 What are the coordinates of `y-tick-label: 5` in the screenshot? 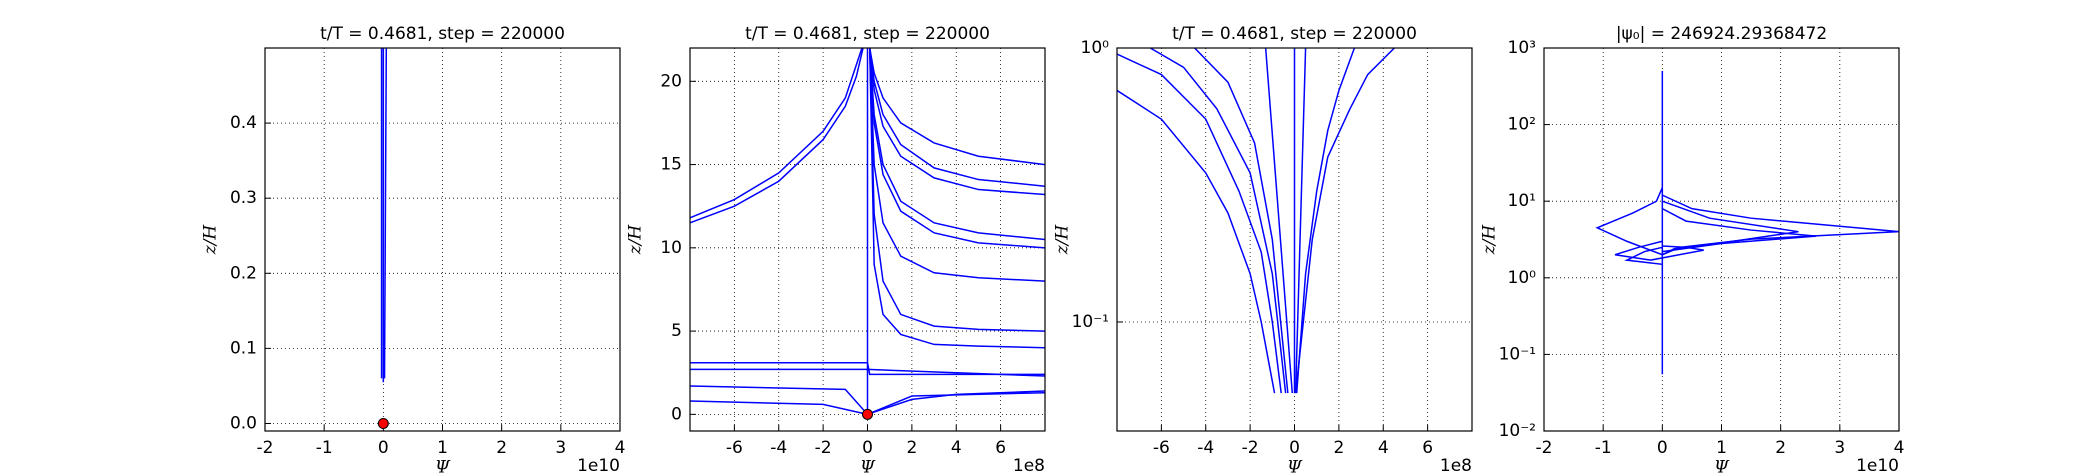 It's located at (676, 331).